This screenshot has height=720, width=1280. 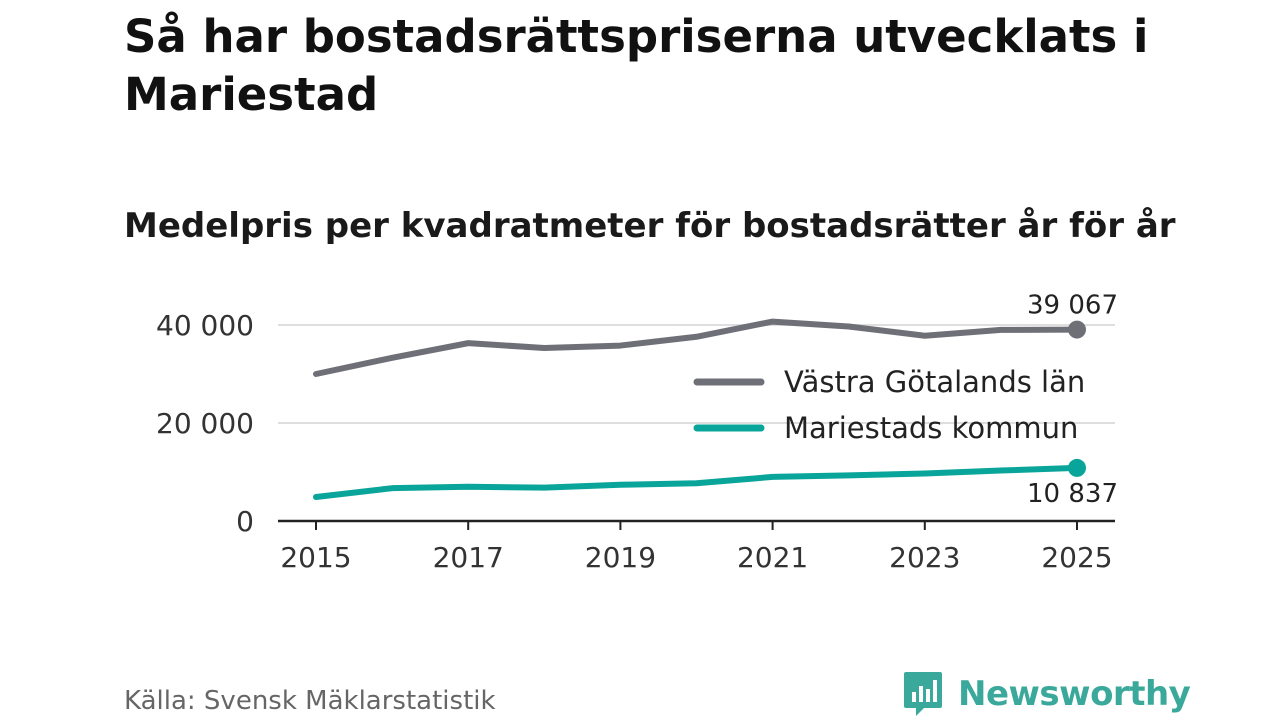 What do you see at coordinates (310, 701) in the screenshot?
I see `source-note: Källa: Svensk Mäklarstatistik` at bounding box center [310, 701].